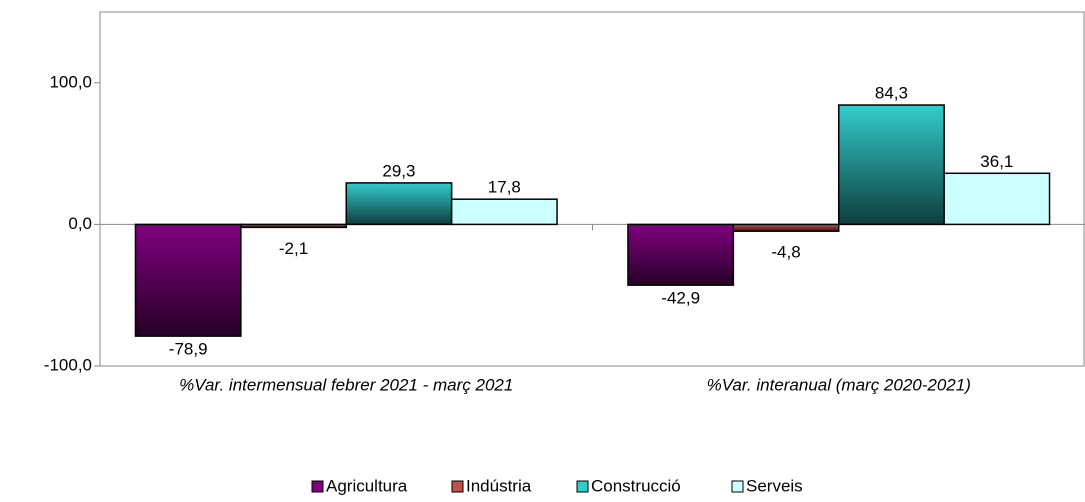 The height and width of the screenshot is (502, 1085). I want to click on data-label: -4,8, so click(785, 252).